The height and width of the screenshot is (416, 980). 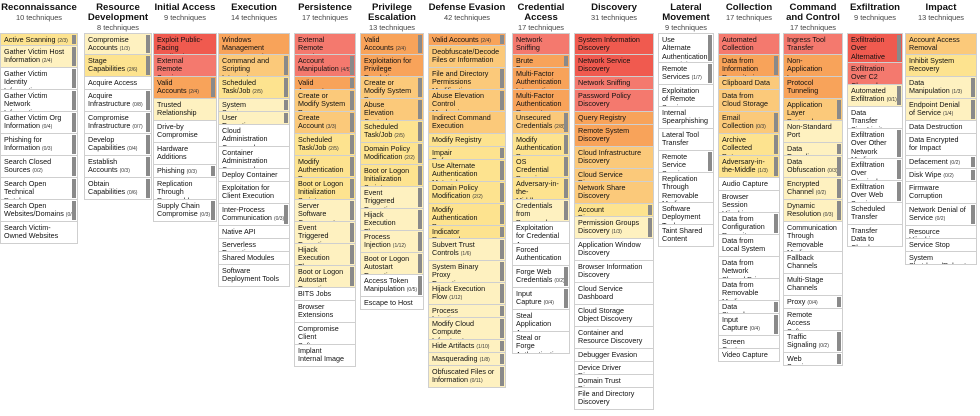 I want to click on technique-cell: Account Discovery(1/4), so click(x=614, y=210).